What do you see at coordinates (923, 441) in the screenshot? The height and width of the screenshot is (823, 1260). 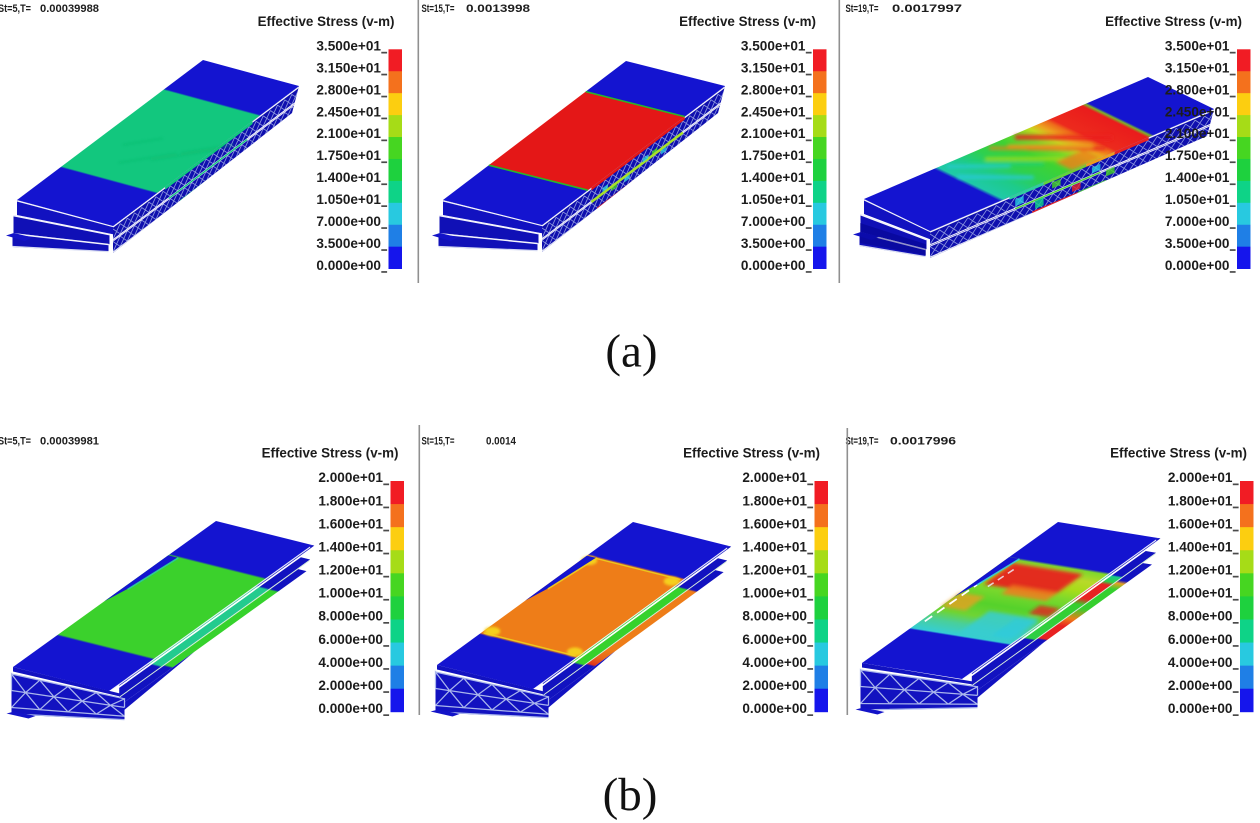 I see `svg-text: 0.0017996` at bounding box center [923, 441].